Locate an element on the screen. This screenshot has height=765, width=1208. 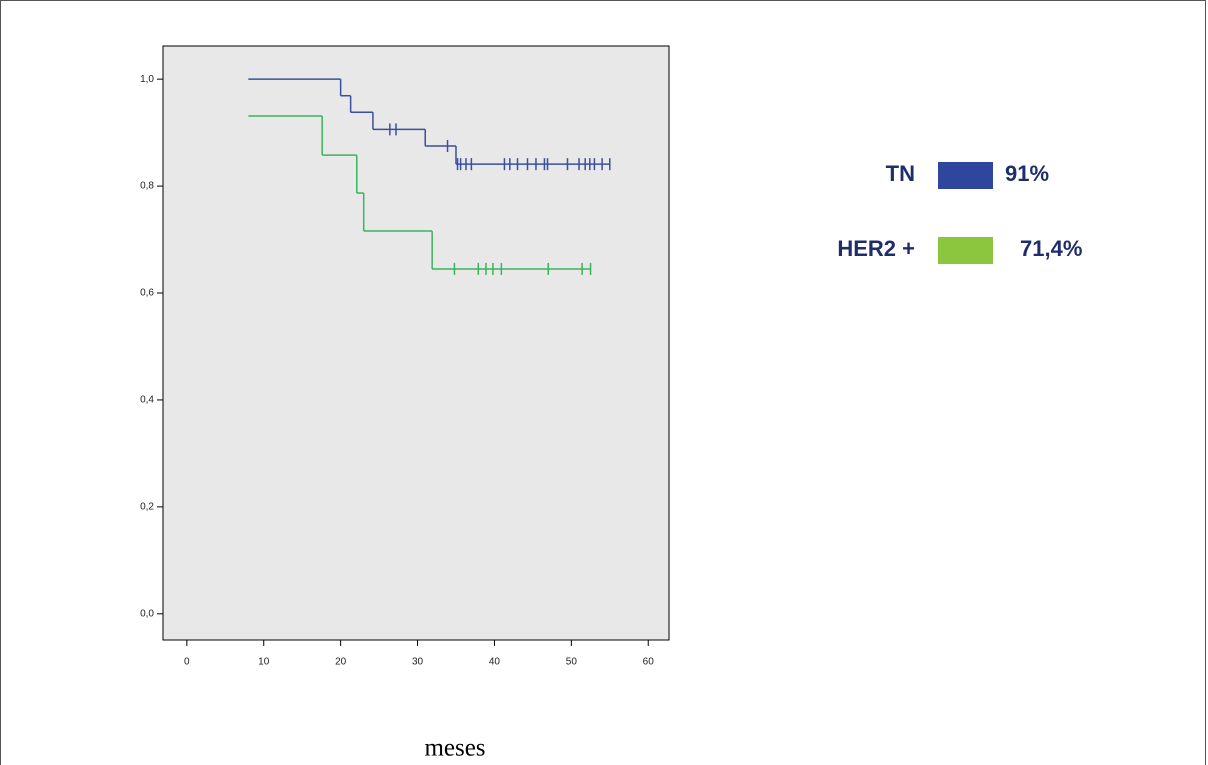
x-tick-label: 50 is located at coordinates (572, 662).